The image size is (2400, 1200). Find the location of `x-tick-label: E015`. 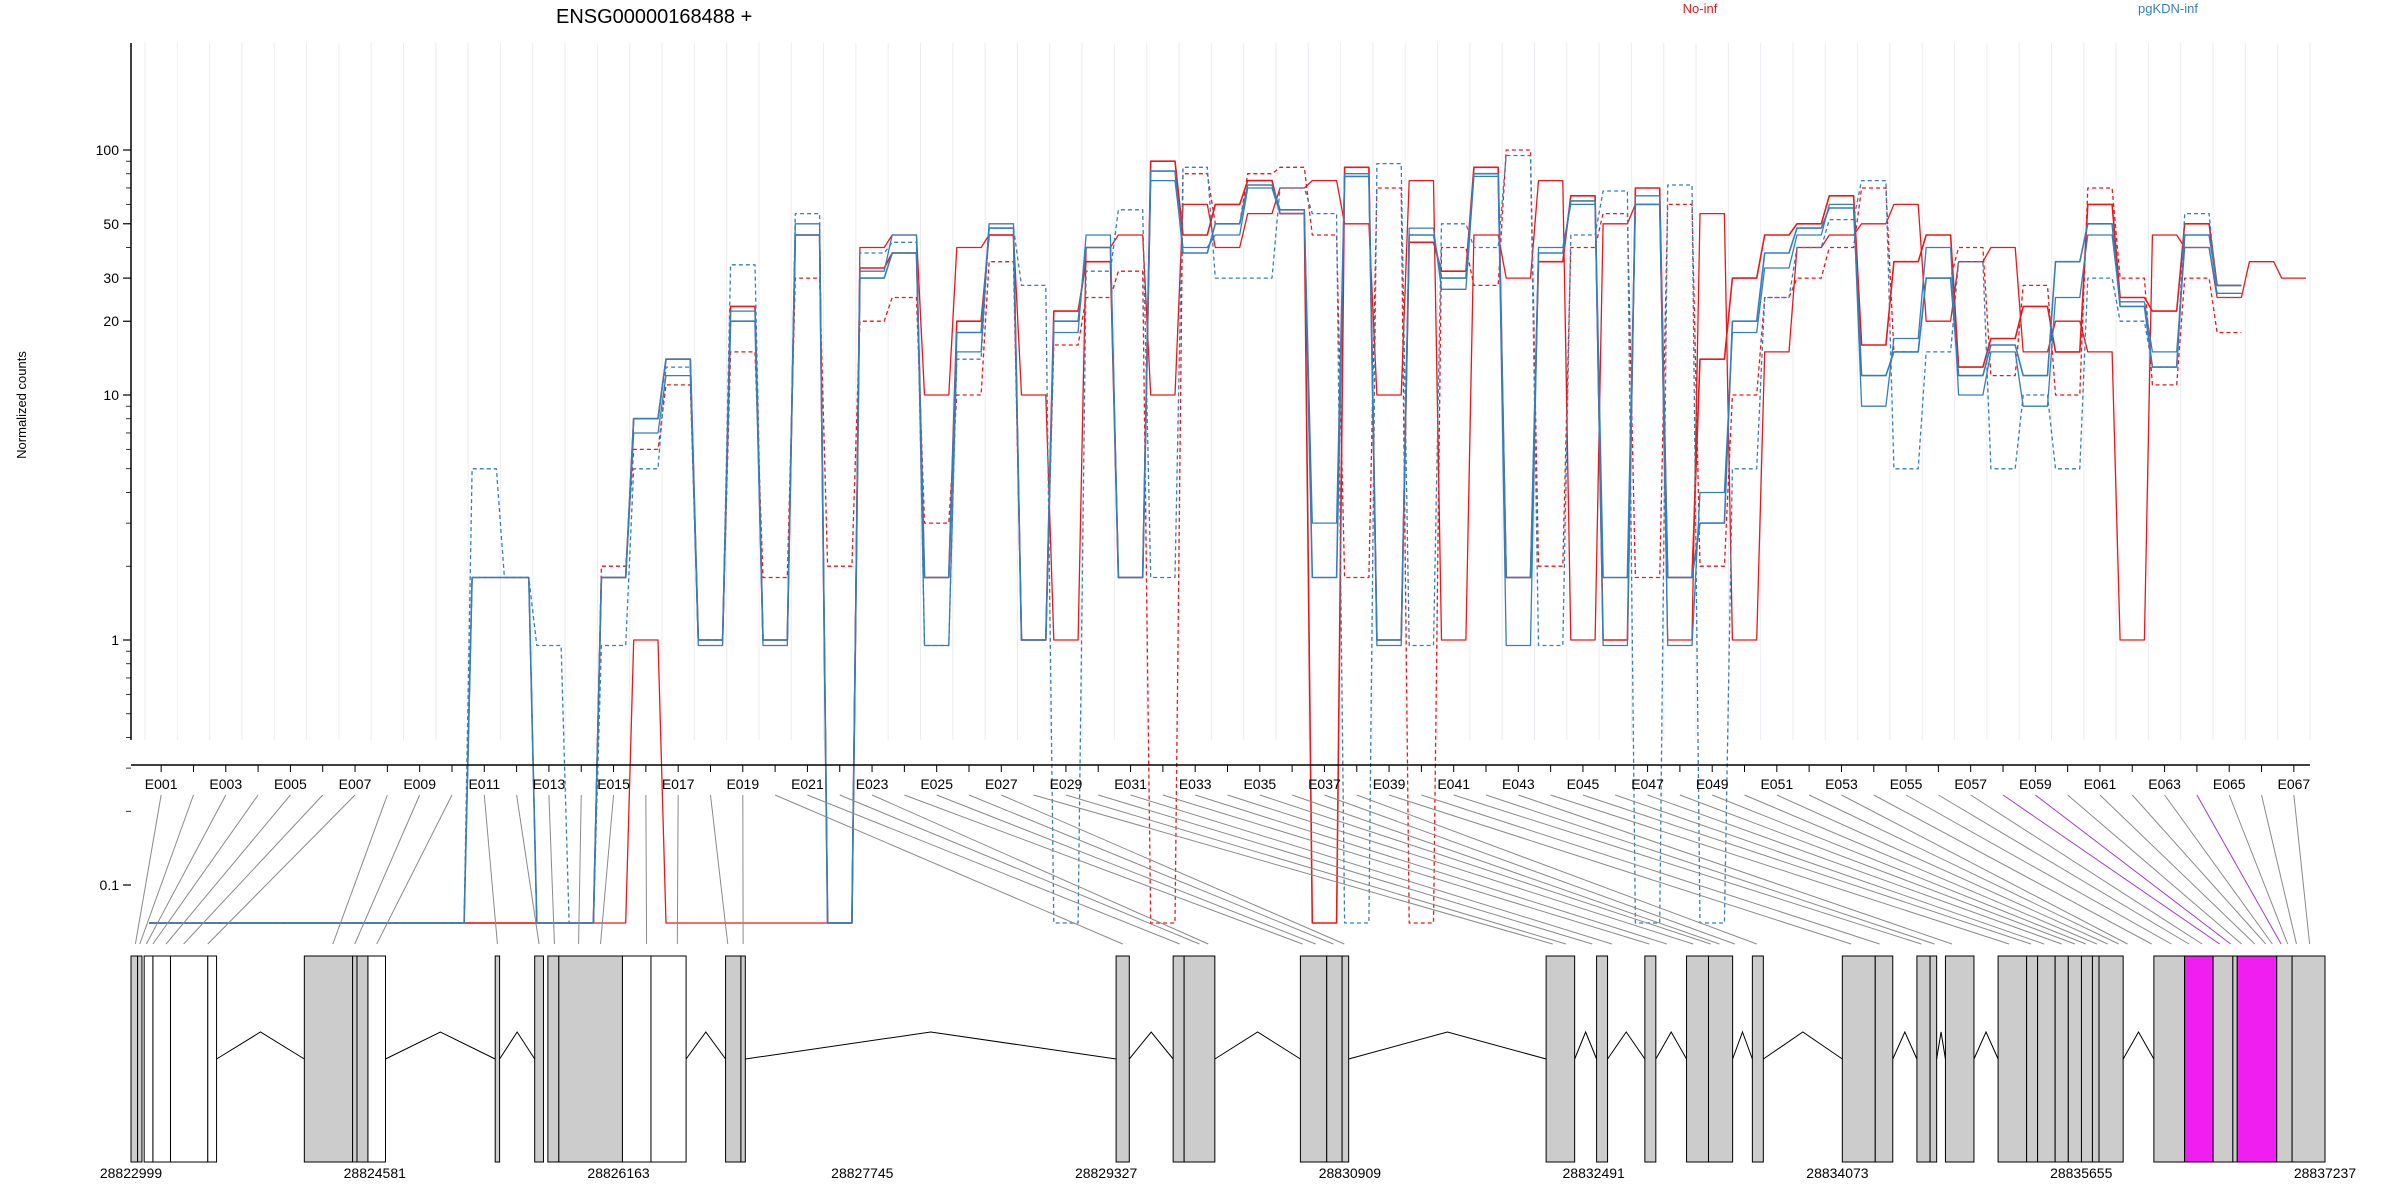

x-tick-label: E015 is located at coordinates (613, 784).